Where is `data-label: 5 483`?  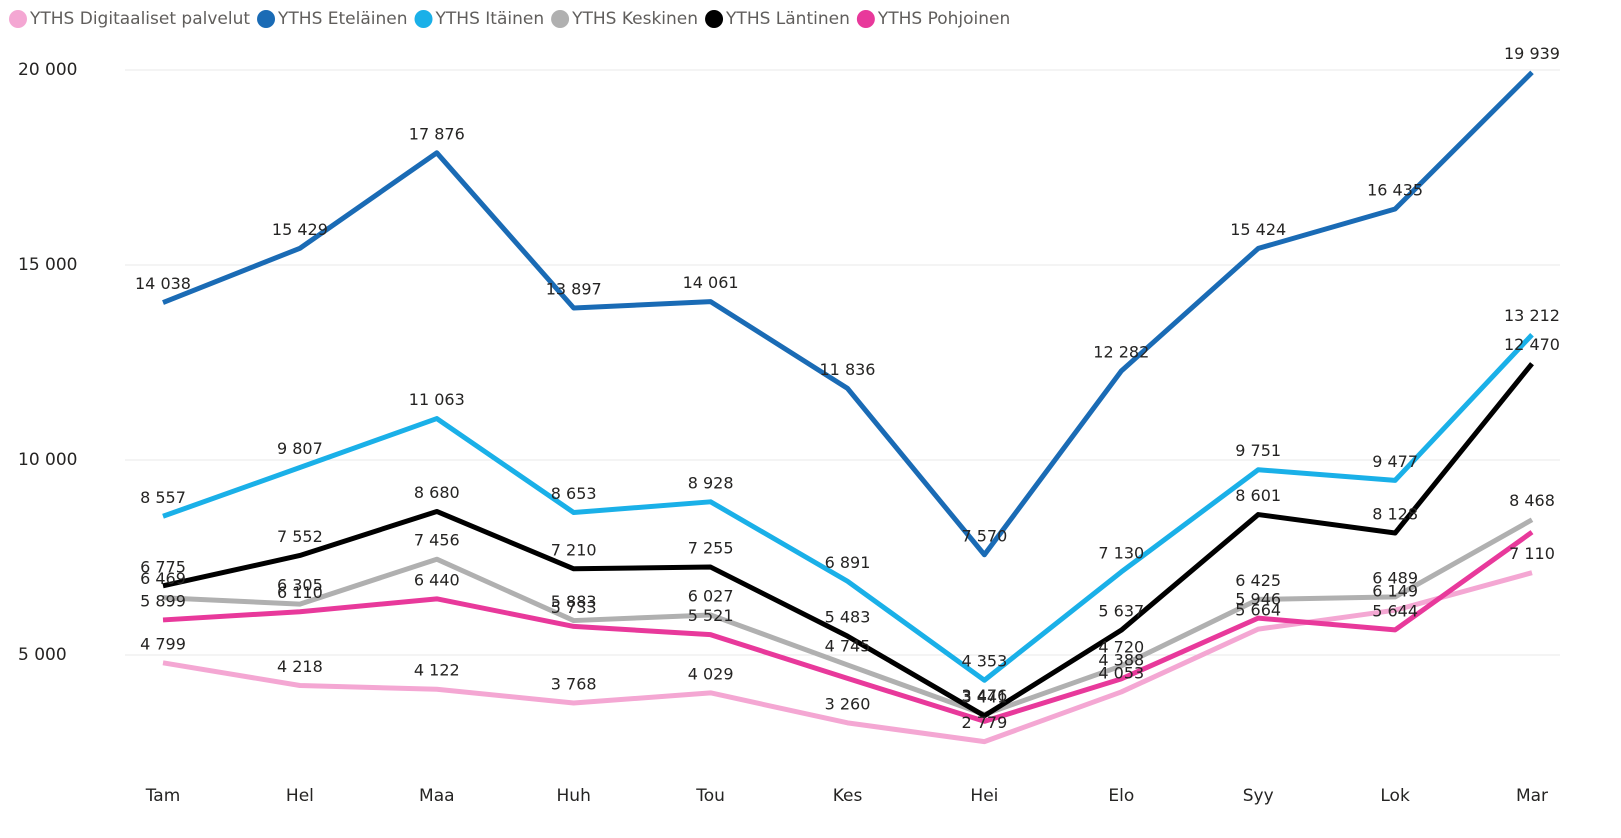
data-label: 5 483 is located at coordinates (848, 617).